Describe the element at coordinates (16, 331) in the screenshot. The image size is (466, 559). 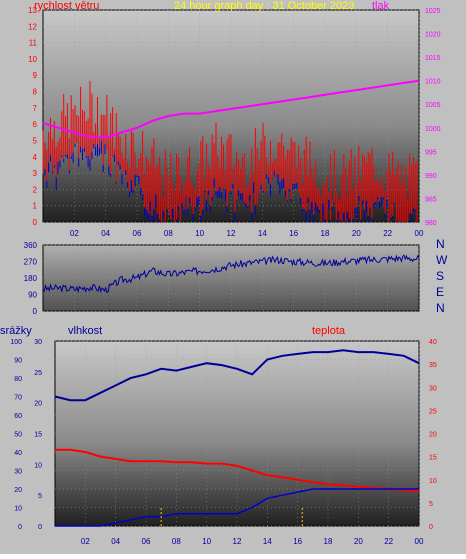
I see `bottom-left-title-1: srážky` at that location.